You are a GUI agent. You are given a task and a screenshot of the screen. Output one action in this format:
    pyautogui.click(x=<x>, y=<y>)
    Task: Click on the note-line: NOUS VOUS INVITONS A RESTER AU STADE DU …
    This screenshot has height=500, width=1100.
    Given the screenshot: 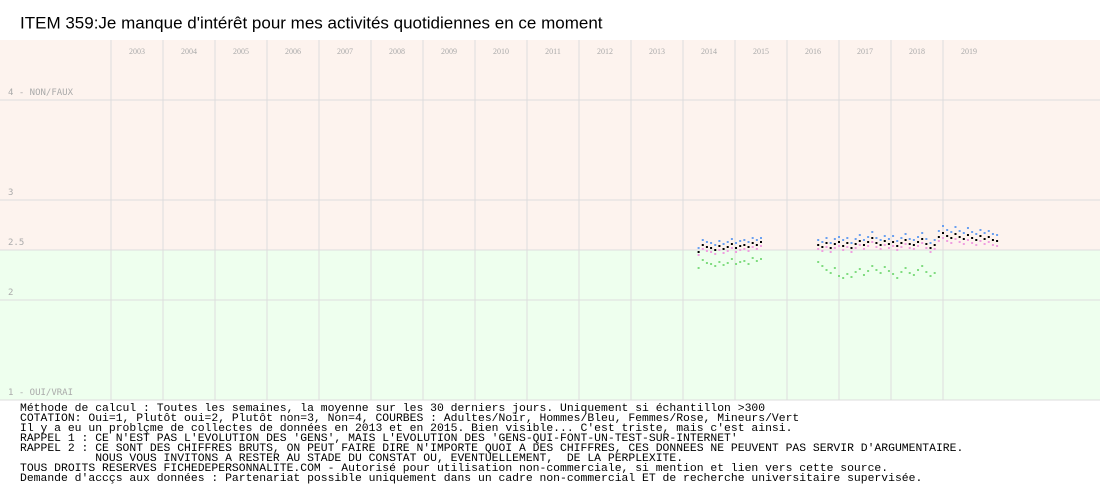 What is the action you would take?
    pyautogui.click(x=351, y=459)
    